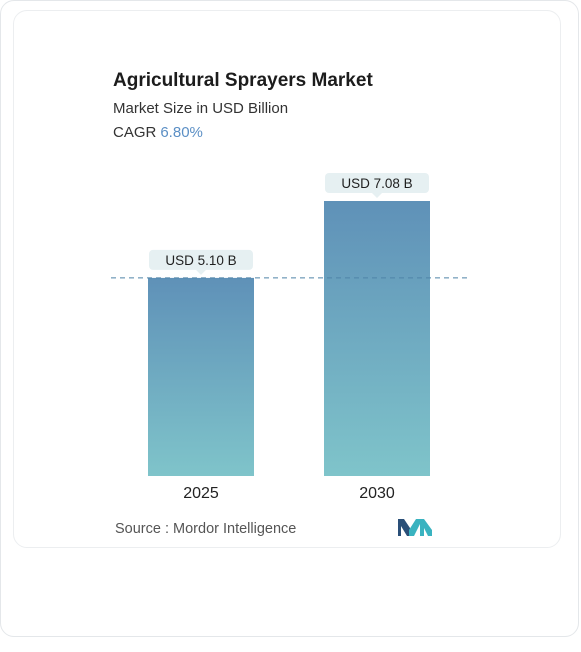 This screenshot has height=652, width=581. Describe the element at coordinates (377, 338) in the screenshot. I see `bar-2030` at that location.